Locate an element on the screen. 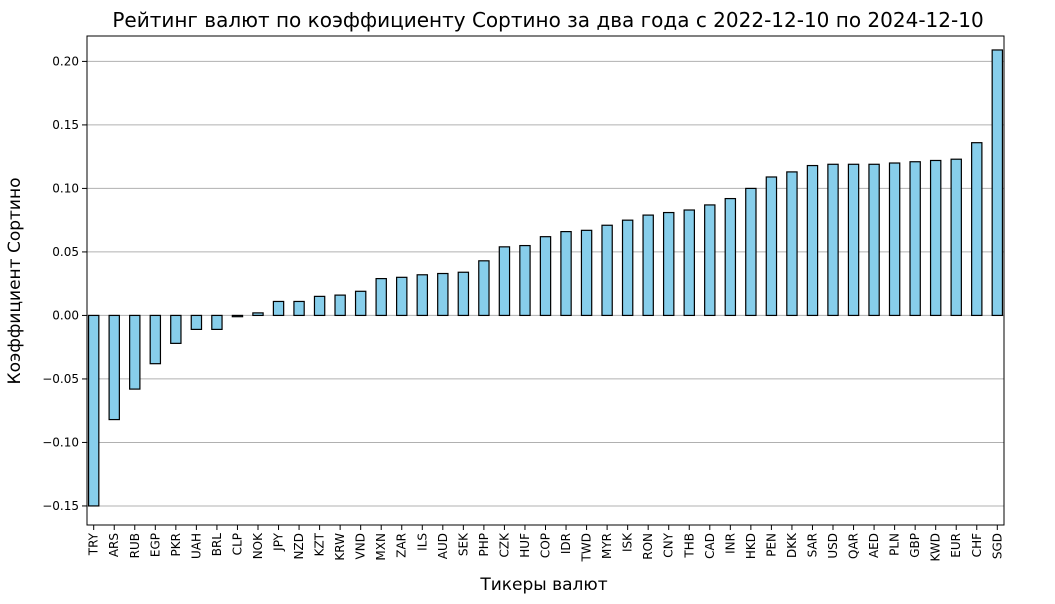 The height and width of the screenshot is (604, 1055). bar-mxn is located at coordinates (381, 297).